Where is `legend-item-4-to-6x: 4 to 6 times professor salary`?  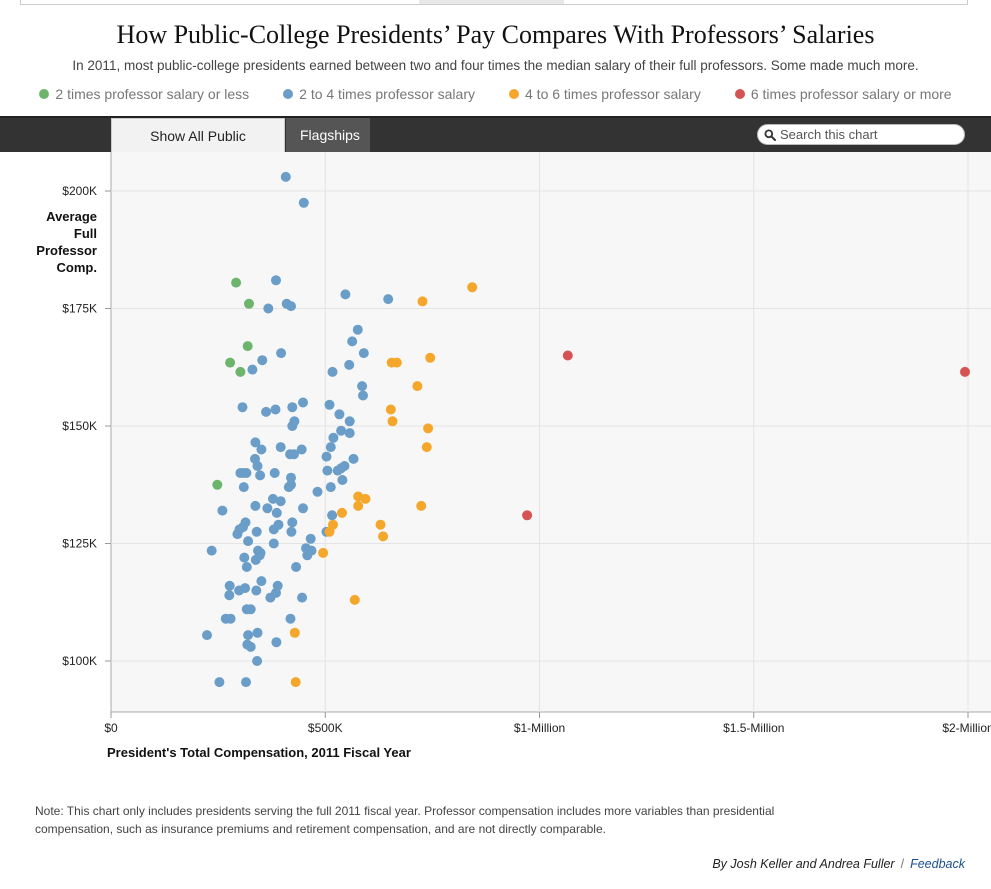 legend-item-4-to-6x: 4 to 6 times professor salary is located at coordinates (605, 94).